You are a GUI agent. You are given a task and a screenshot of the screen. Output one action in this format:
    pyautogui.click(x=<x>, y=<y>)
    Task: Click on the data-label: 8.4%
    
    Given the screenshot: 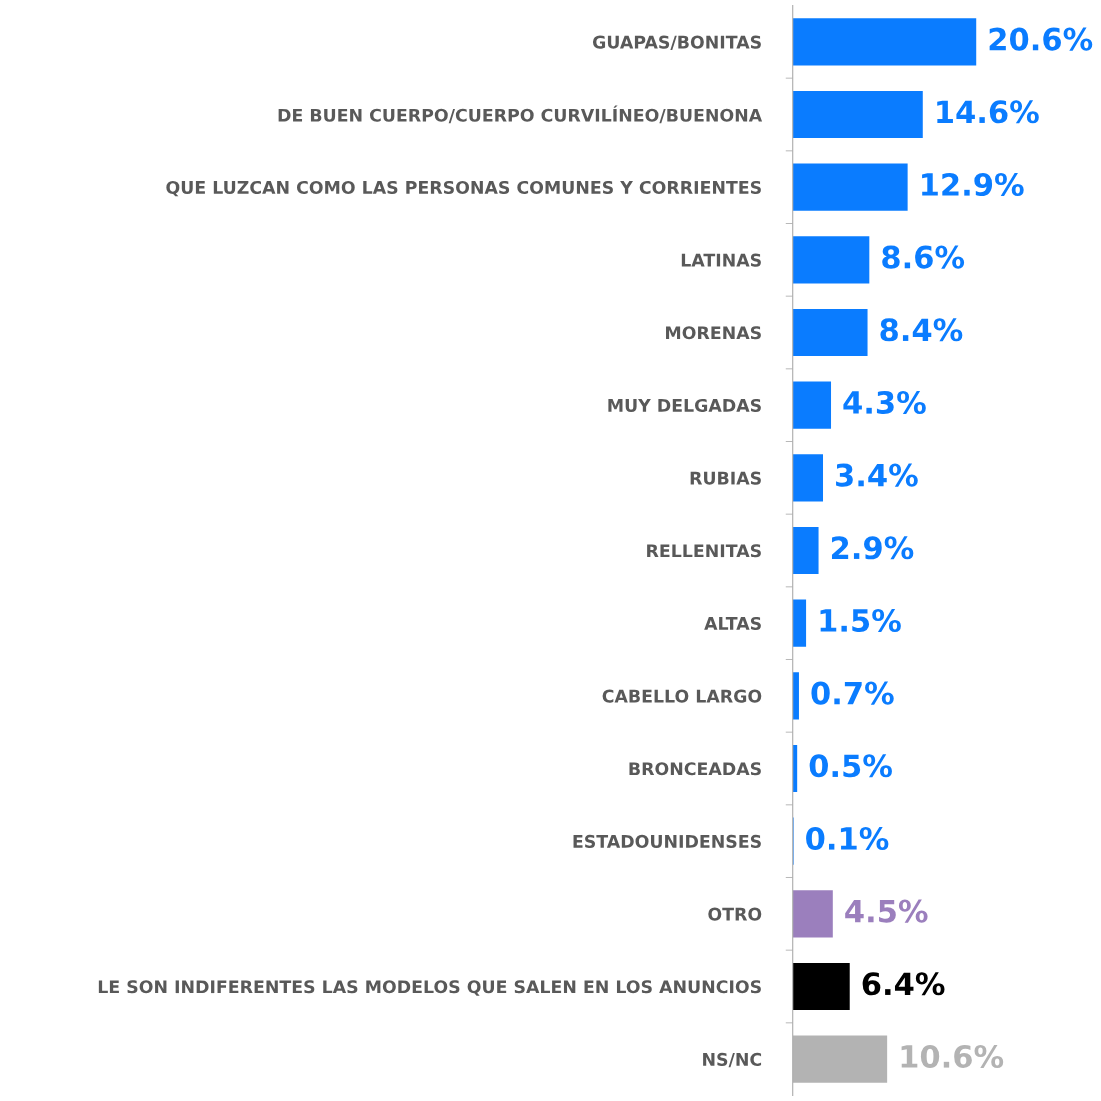 What is the action you would take?
    pyautogui.click(x=921, y=330)
    